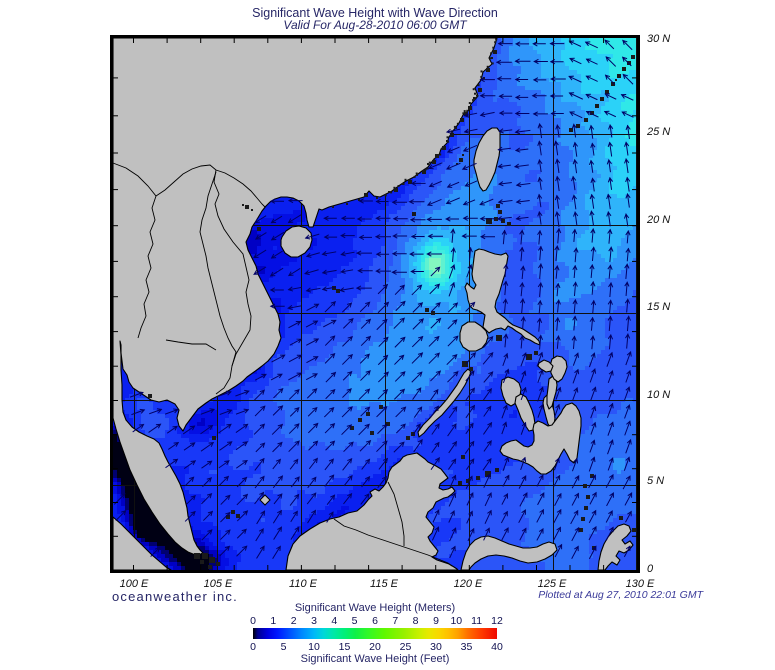  What do you see at coordinates (375, 608) in the screenshot?
I see `svg-text:Significant Wave Height (Meter: Significant Wave Height (Meters)` at bounding box center [375, 608].